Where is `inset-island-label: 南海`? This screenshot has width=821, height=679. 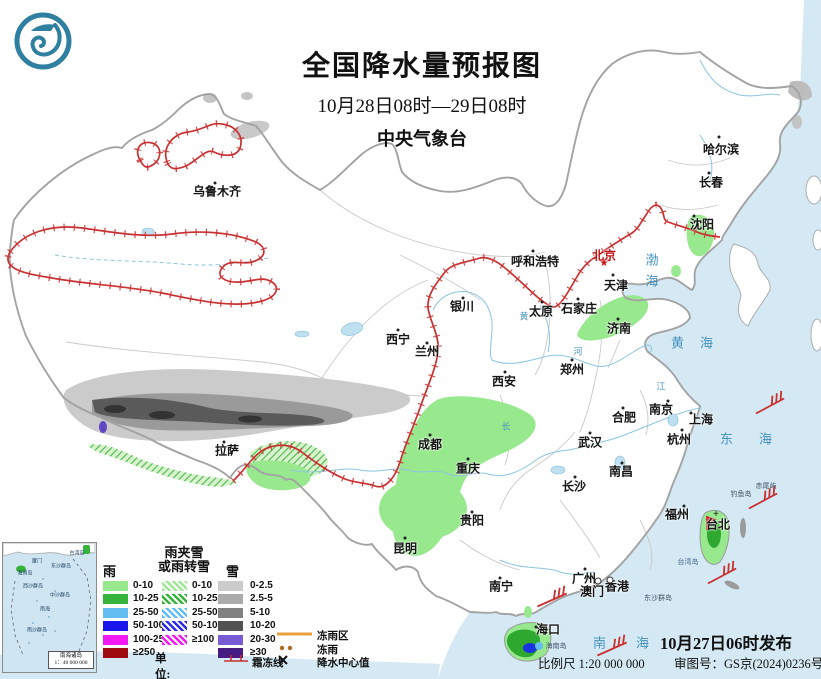 inset-island-label: 南海 is located at coordinates (45, 610).